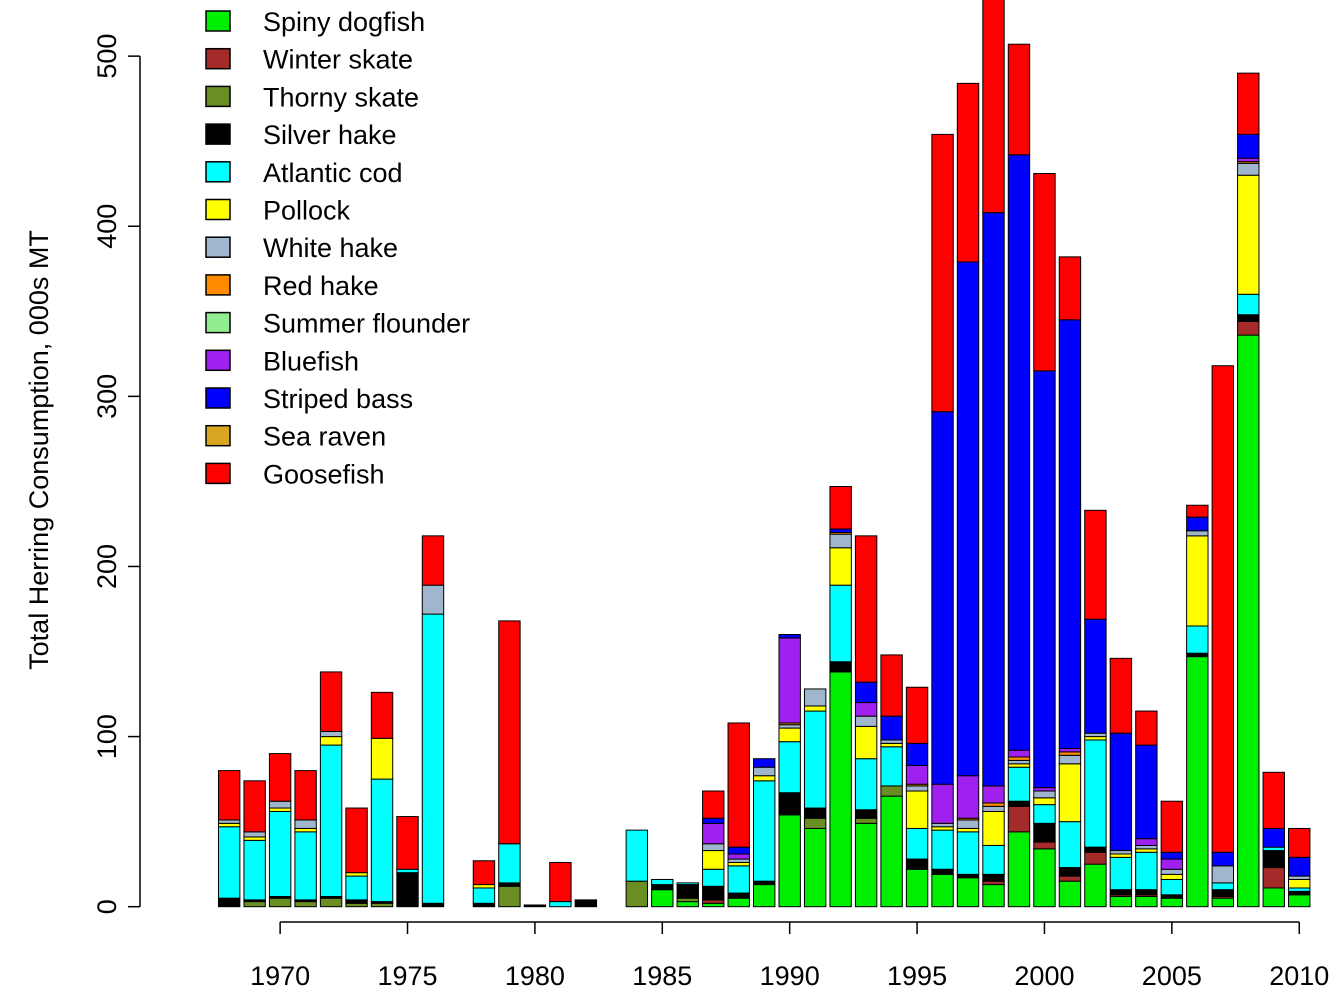  I want to click on y-tick-label: 100, so click(107, 736).